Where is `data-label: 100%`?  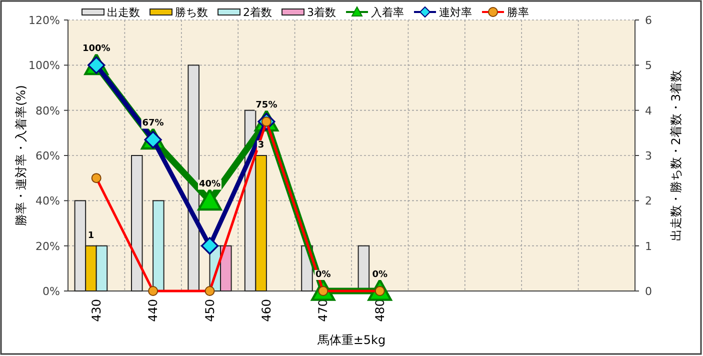
data-label: 100% is located at coordinates (96, 49).